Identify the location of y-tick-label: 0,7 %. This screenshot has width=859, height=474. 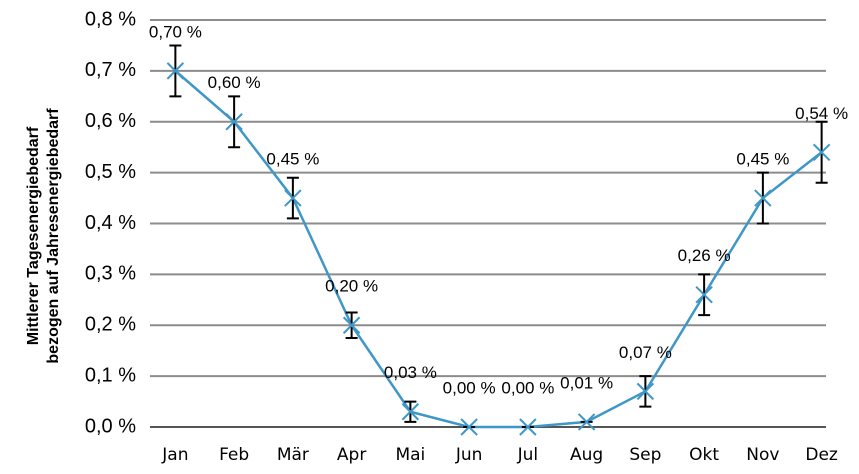
(110, 70).